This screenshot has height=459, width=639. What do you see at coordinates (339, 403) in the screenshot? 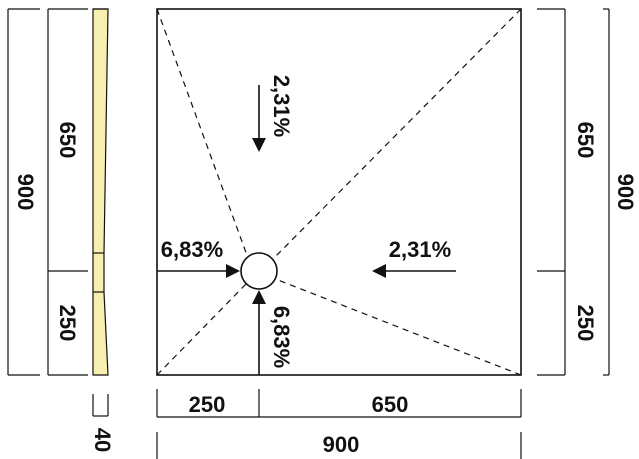
I see `bottom-segment-dimensions: 250 650` at bounding box center [339, 403].